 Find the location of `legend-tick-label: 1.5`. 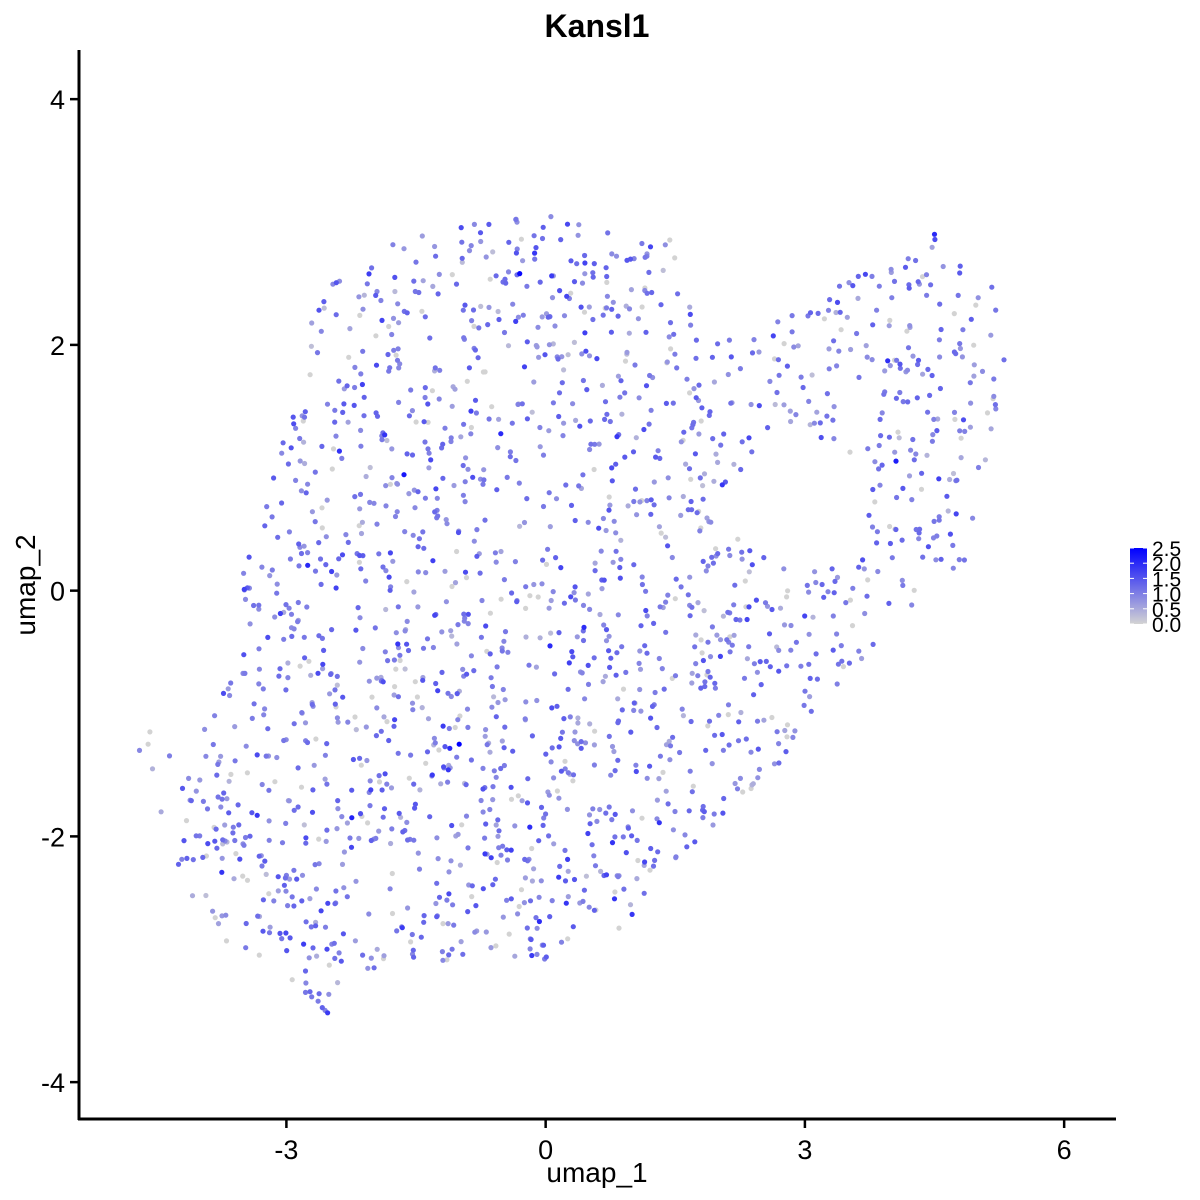

legend-tick-label: 1.5 is located at coordinates (1166, 579).